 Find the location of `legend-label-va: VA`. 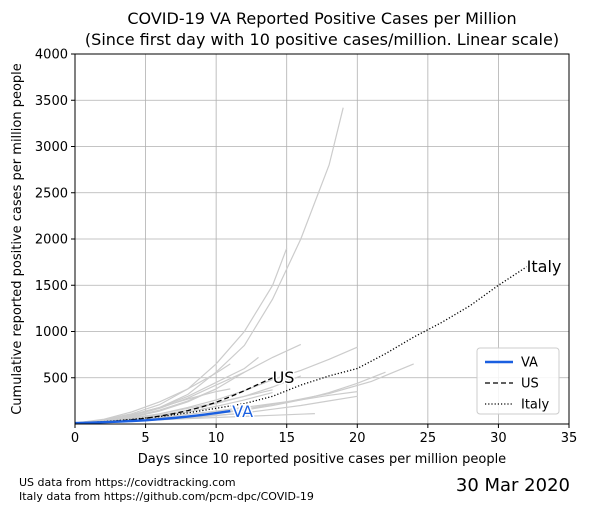

legend-label-va: VA is located at coordinates (529, 363).